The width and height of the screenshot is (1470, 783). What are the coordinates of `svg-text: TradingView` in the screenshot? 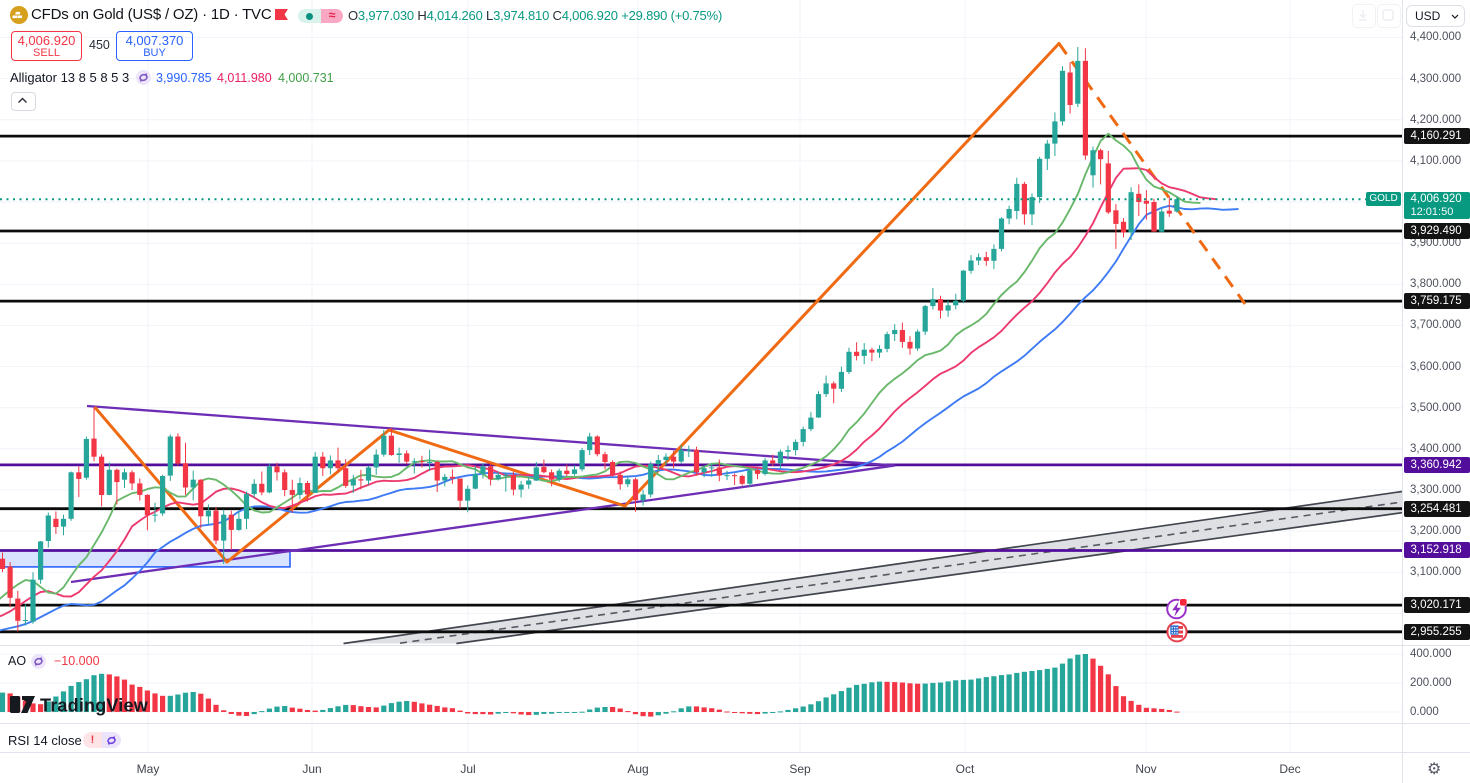 It's located at (94, 706).